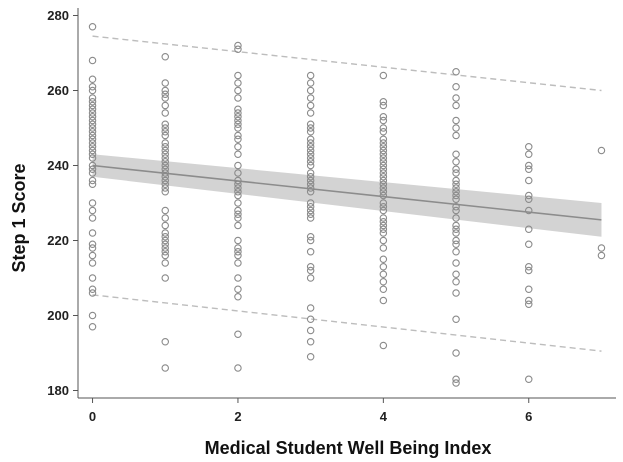 This screenshot has width=623, height=462. Describe the element at coordinates (58, 315) in the screenshot. I see `y-tick-label: 200` at that location.